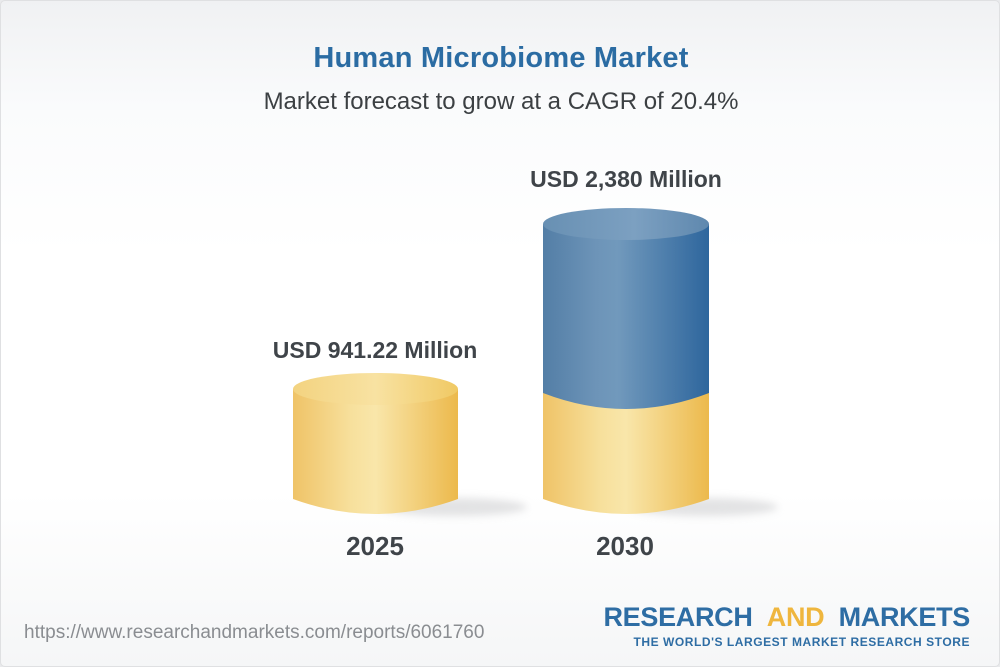 This screenshot has height=667, width=1000. I want to click on page-title: Human Microbiome Market, so click(501, 58).